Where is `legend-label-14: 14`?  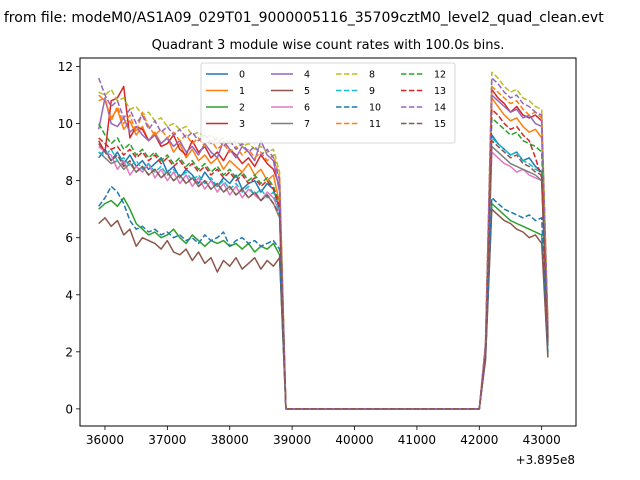
legend-label-14: 14 is located at coordinates (440, 108).